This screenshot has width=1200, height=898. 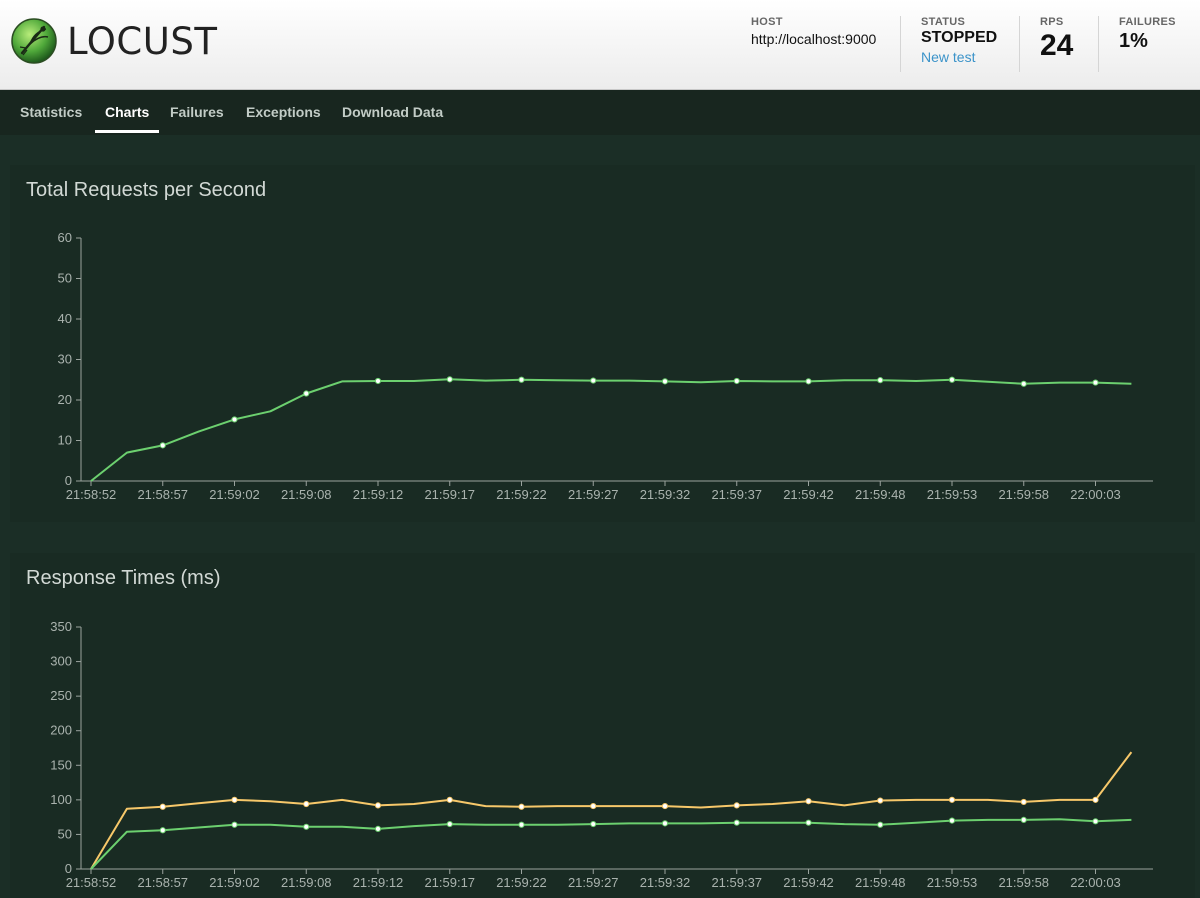 What do you see at coordinates (234, 882) in the screenshot?
I see `x-tick-label: 21:59:02` at bounding box center [234, 882].